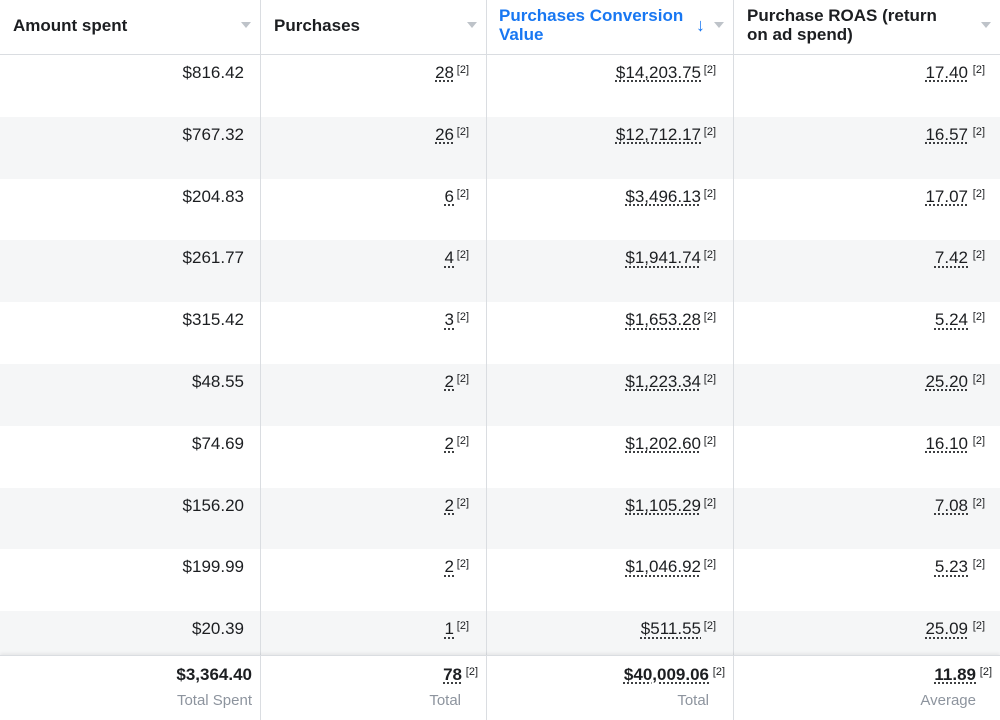  What do you see at coordinates (867, 210) in the screenshot?
I see `cell-purchase-roas: 17.07 [2]` at bounding box center [867, 210].